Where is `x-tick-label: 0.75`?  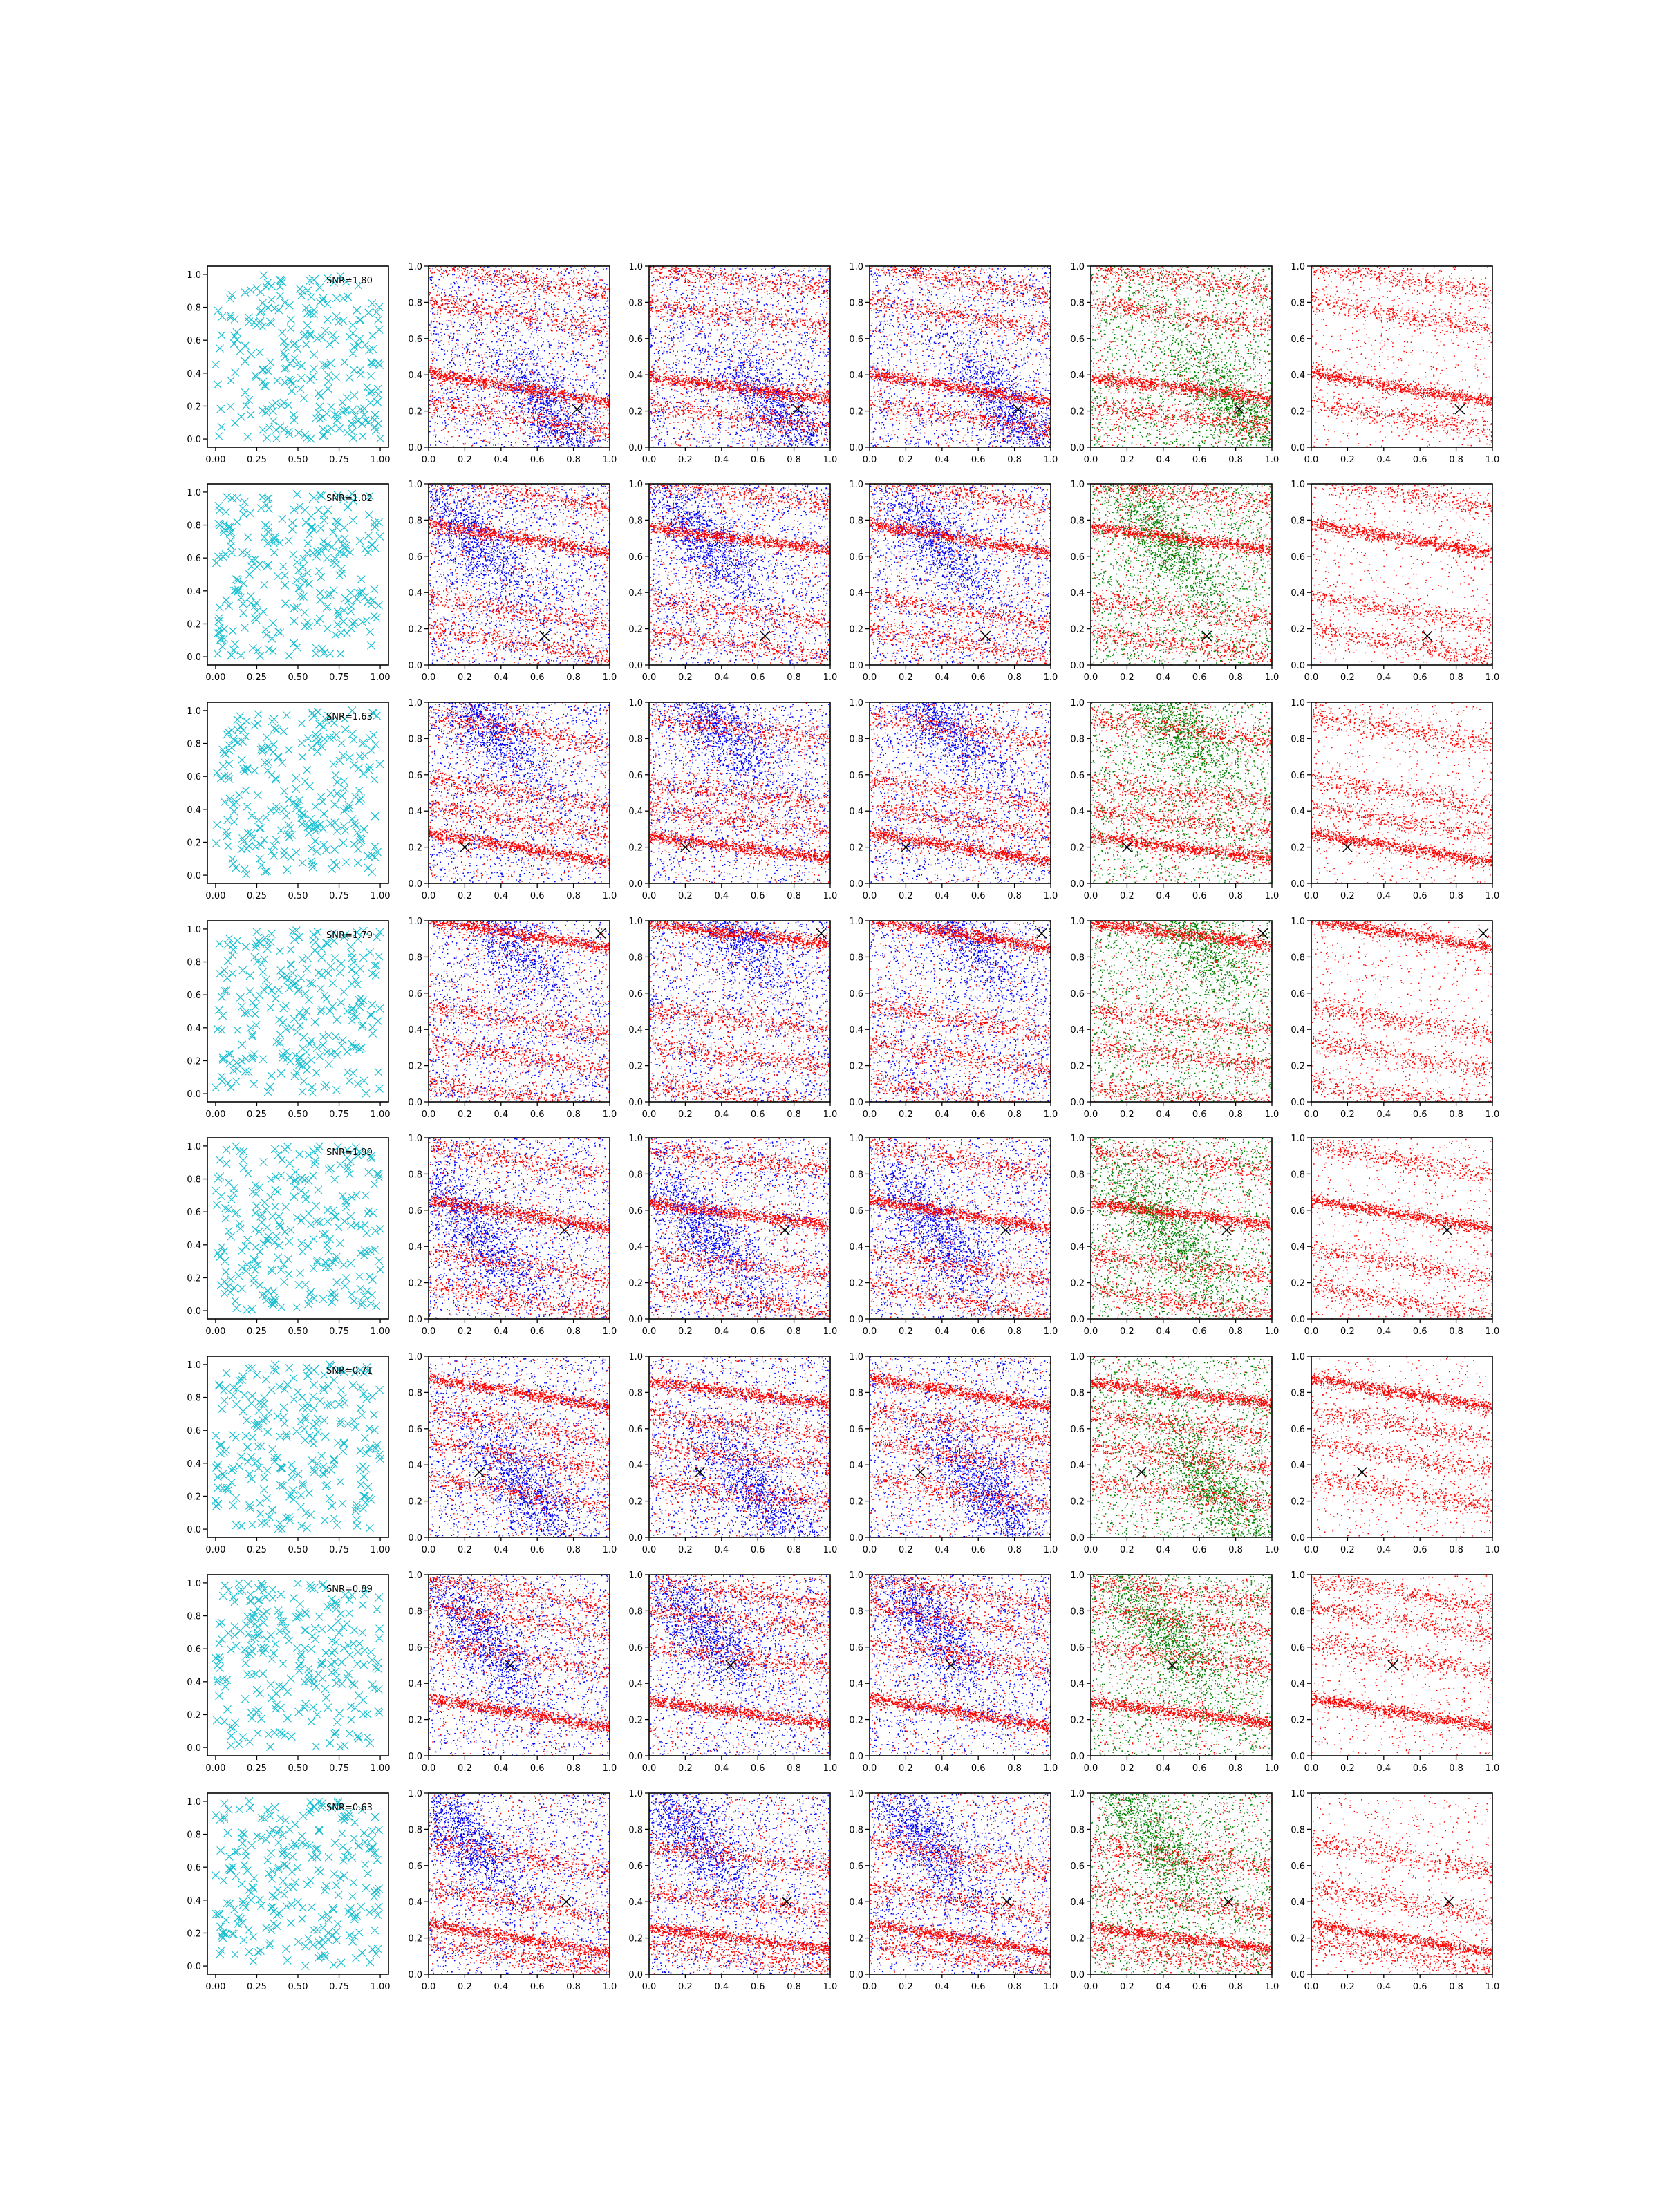 x-tick-label: 0.75 is located at coordinates (339, 1550).